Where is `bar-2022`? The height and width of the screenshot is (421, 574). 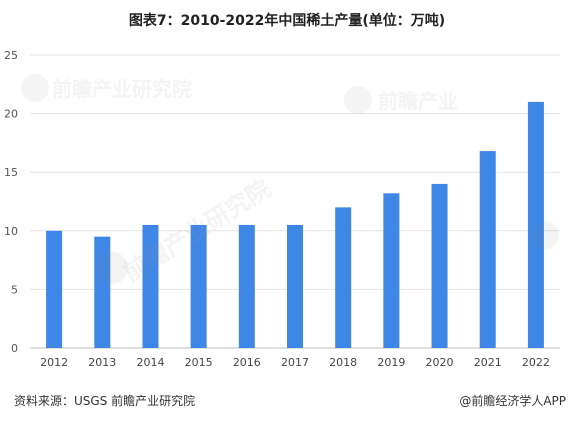
bar-2022 is located at coordinates (535, 224).